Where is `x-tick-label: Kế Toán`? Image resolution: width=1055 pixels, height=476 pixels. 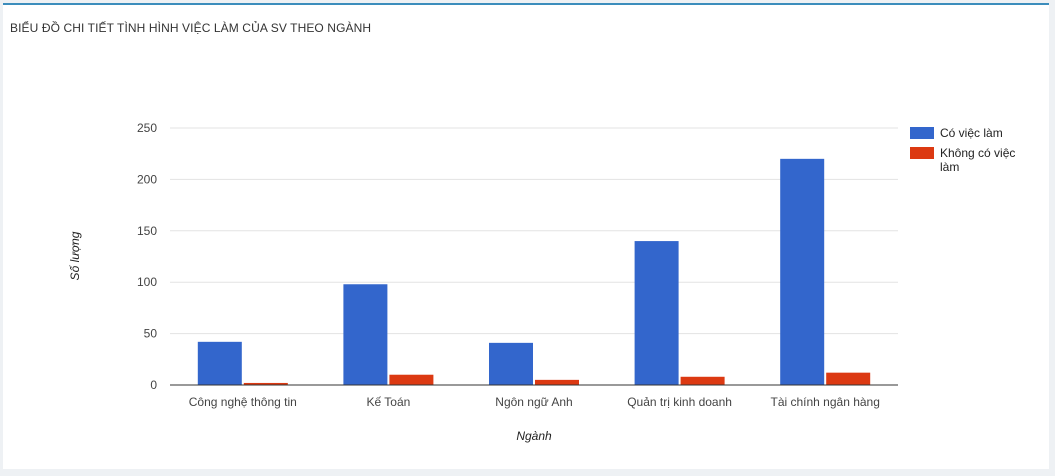
x-tick-label: Kế Toán is located at coordinates (388, 402).